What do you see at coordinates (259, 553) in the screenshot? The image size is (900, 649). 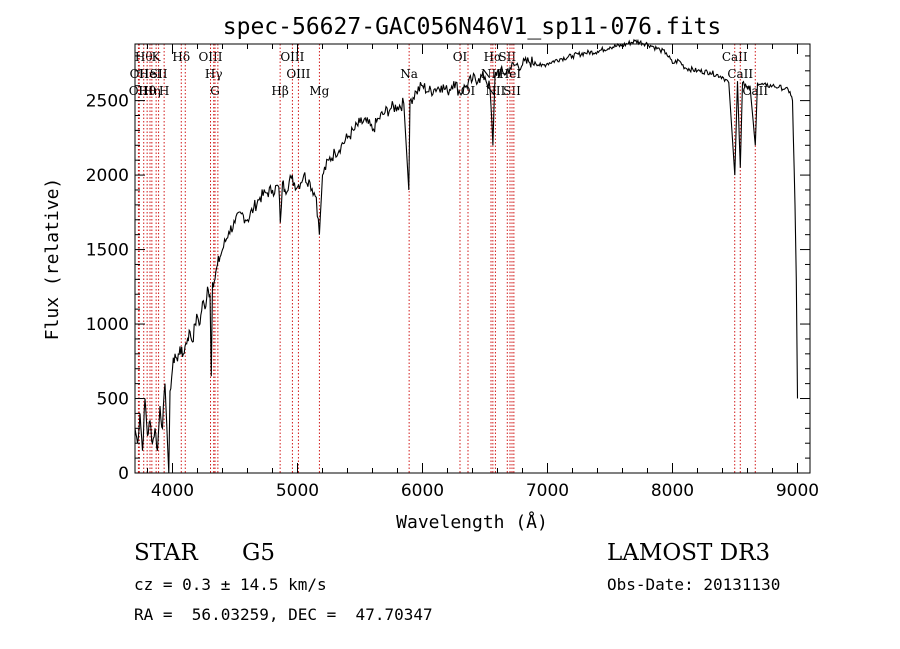 I see `spectral-subclass: G5` at bounding box center [259, 553].